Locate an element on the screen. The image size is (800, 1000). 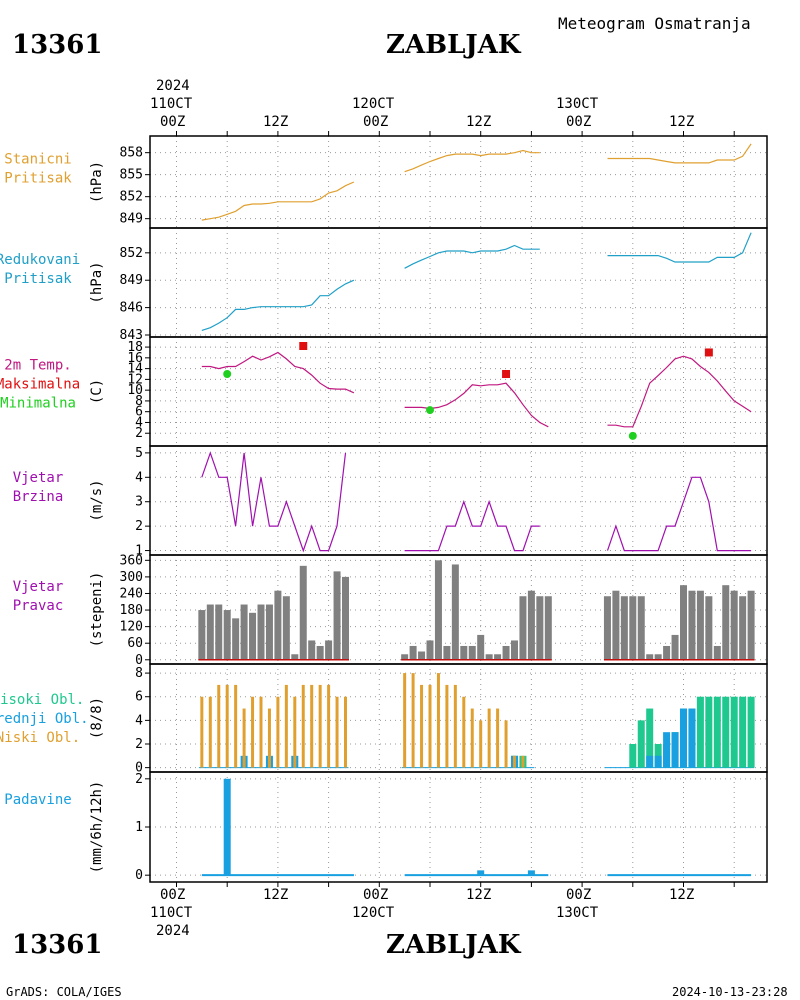
y-tick-label: 855 is located at coordinates (131, 175).